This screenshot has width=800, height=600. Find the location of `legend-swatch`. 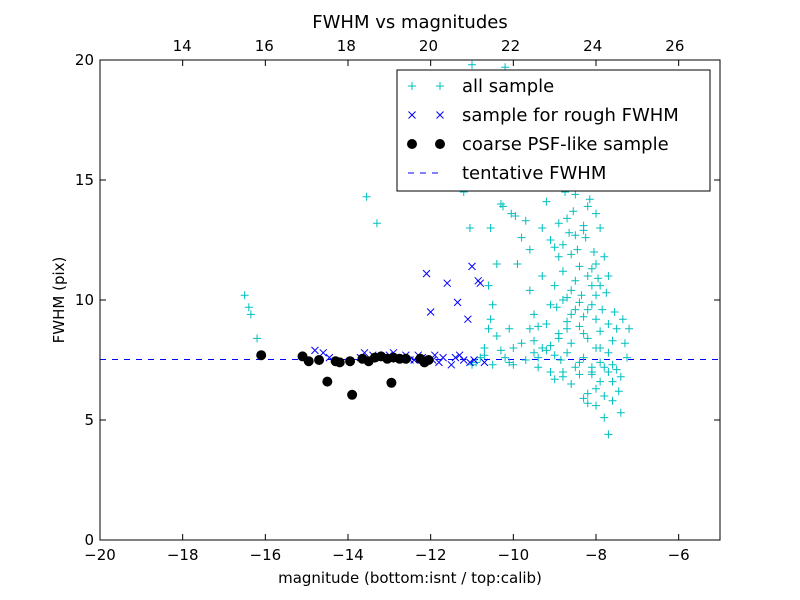

legend-swatch is located at coordinates (440, 115).